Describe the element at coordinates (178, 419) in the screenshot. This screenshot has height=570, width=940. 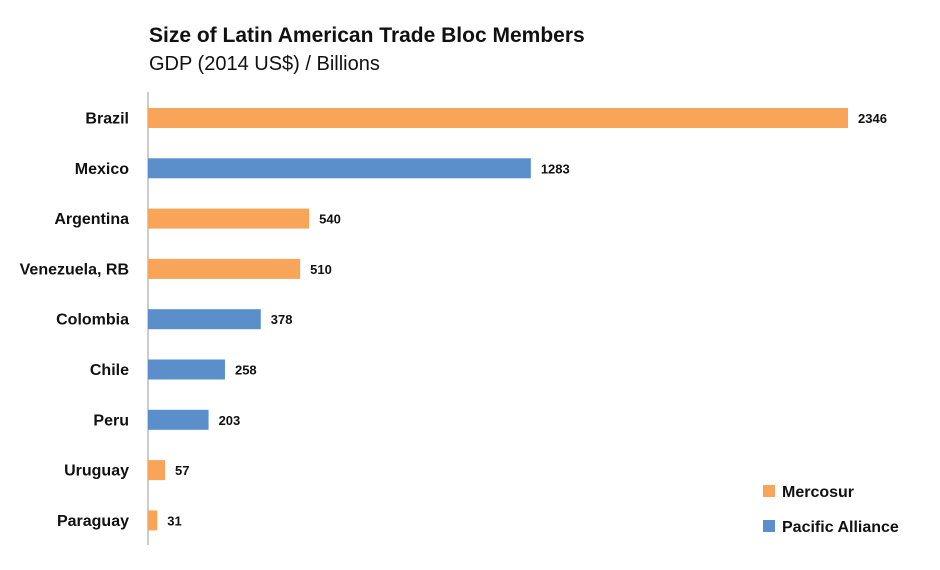
I see `bar-peru` at that location.